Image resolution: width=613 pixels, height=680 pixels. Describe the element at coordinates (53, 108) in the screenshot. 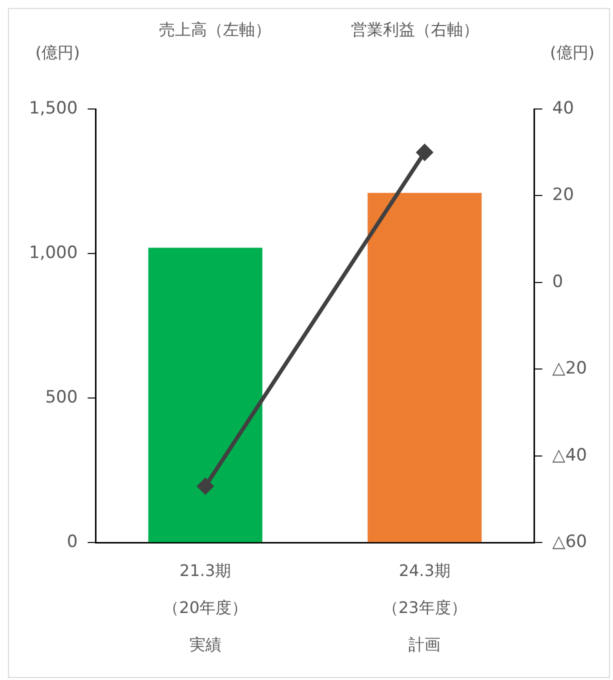

I see `y-tick-label: 1,500` at that location.